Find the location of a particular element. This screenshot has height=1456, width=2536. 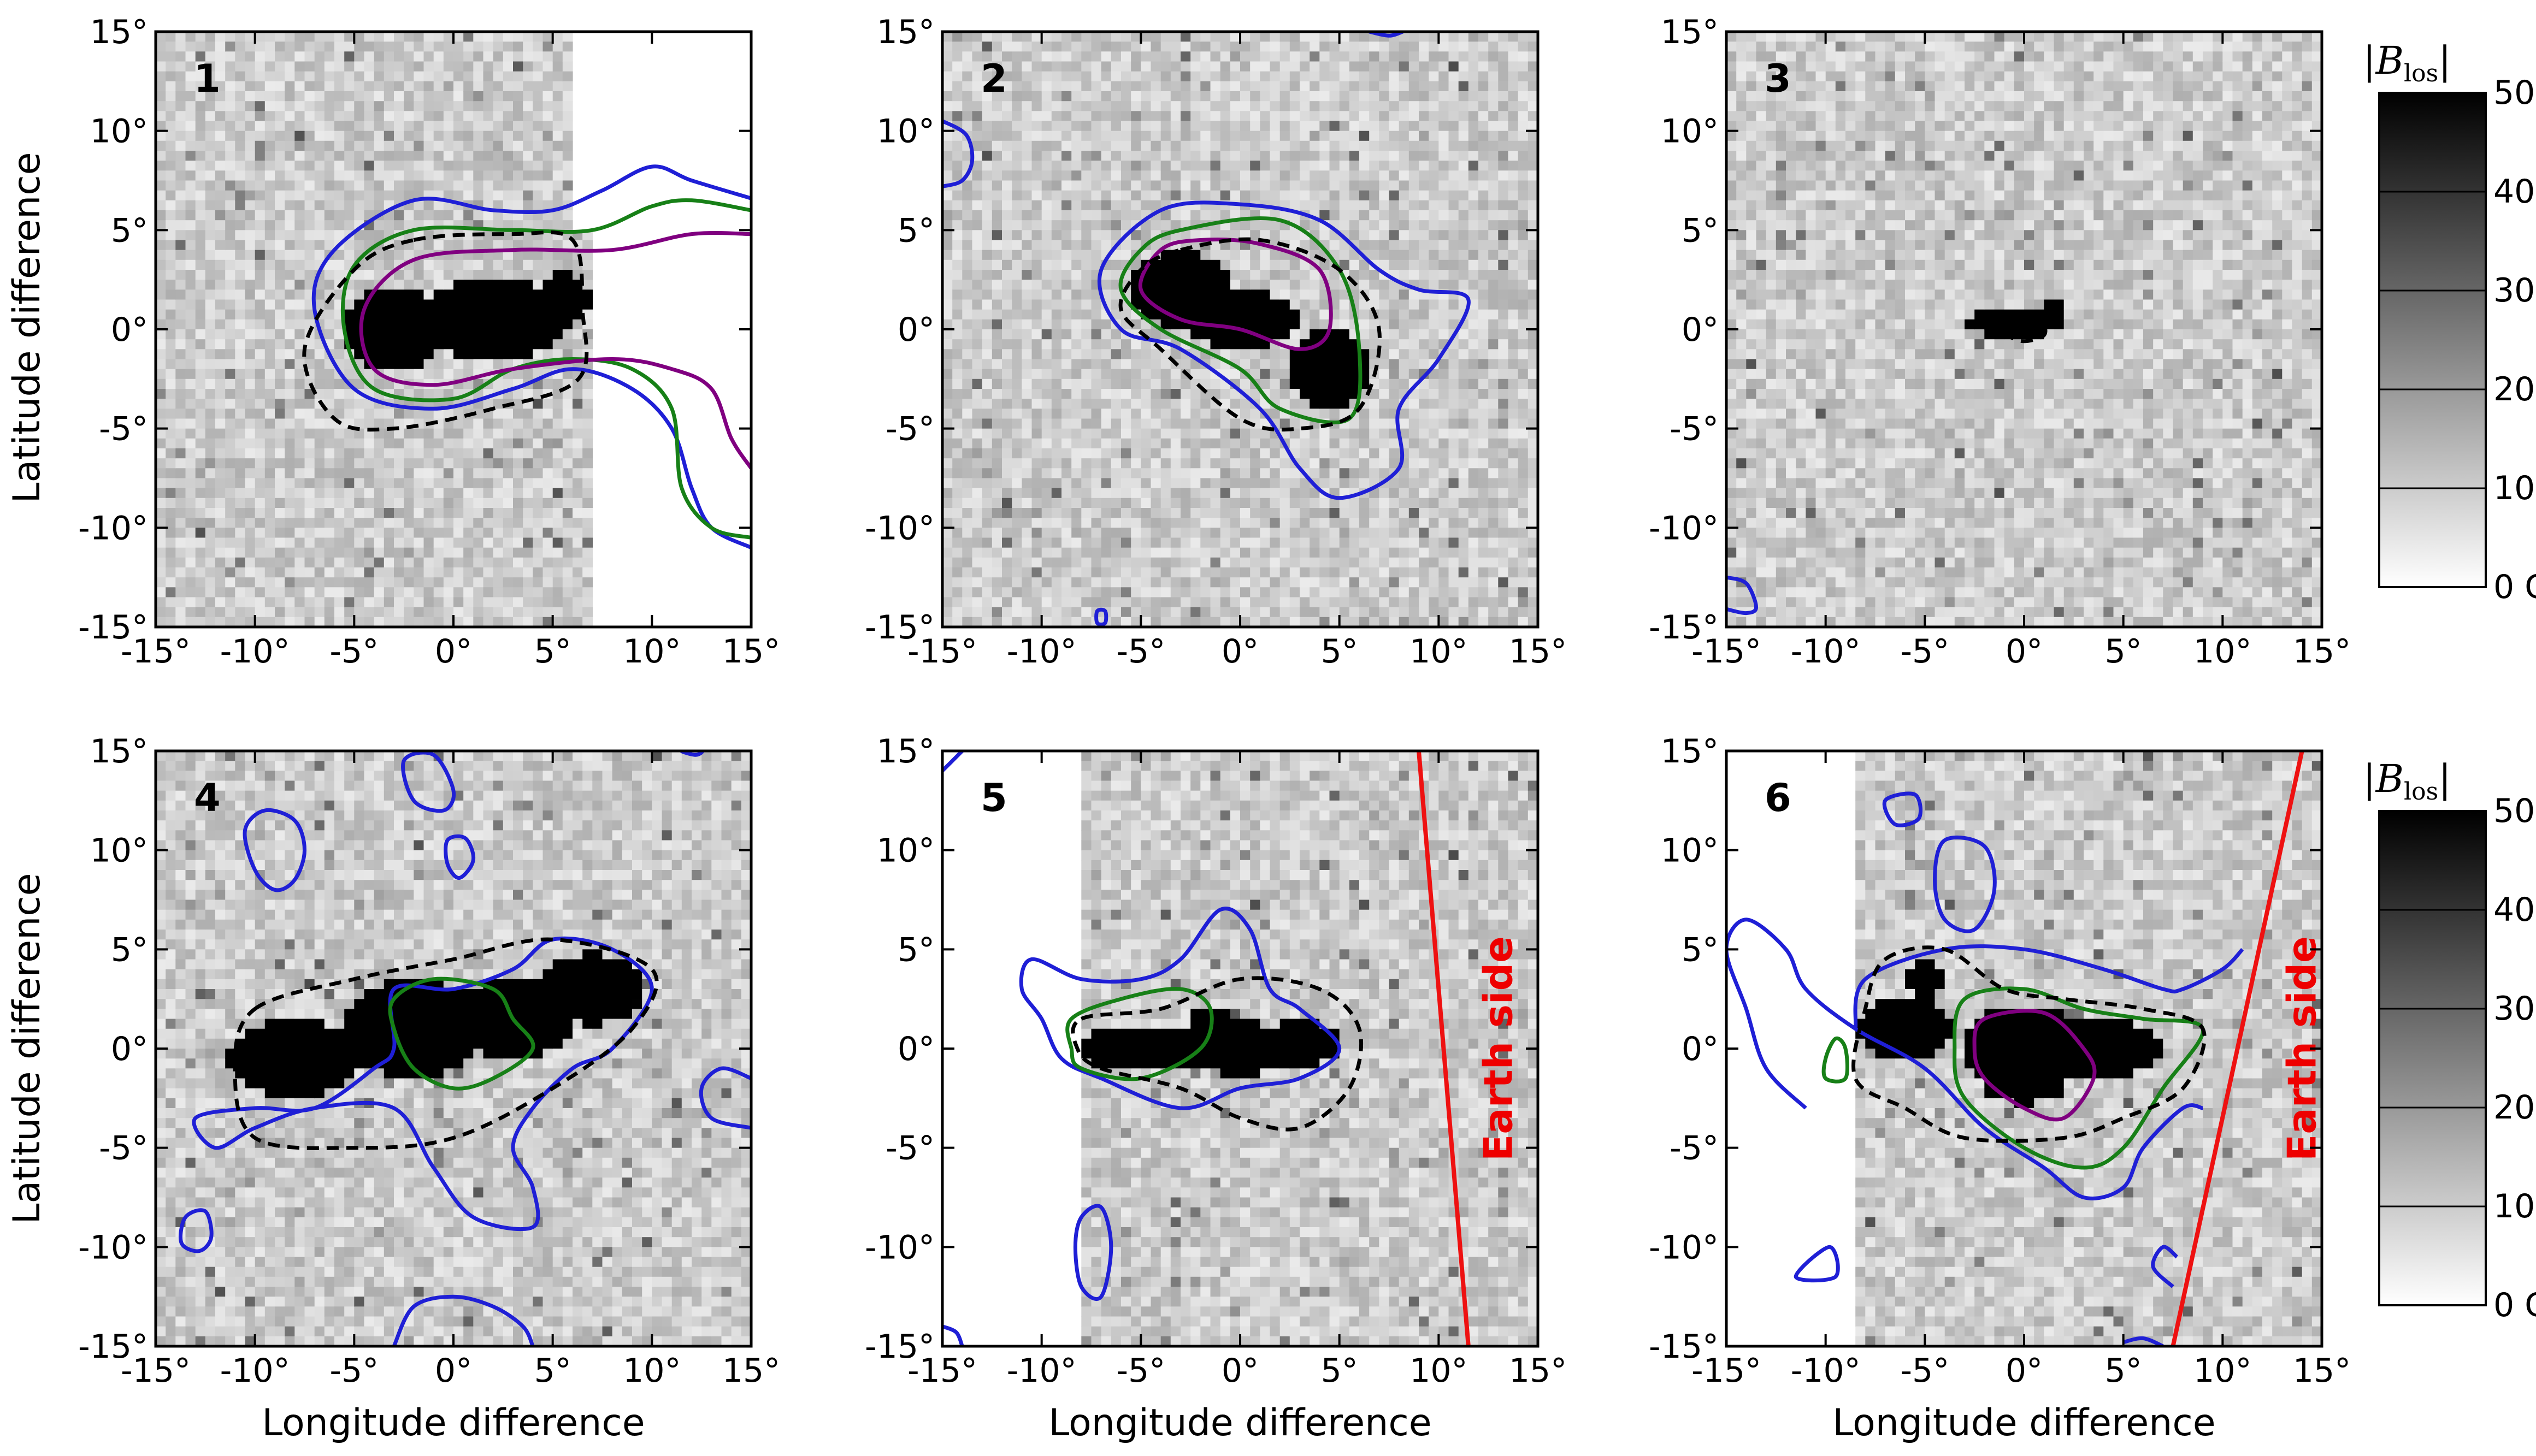

xtick-label-4-5: 10° is located at coordinates (652, 1371).